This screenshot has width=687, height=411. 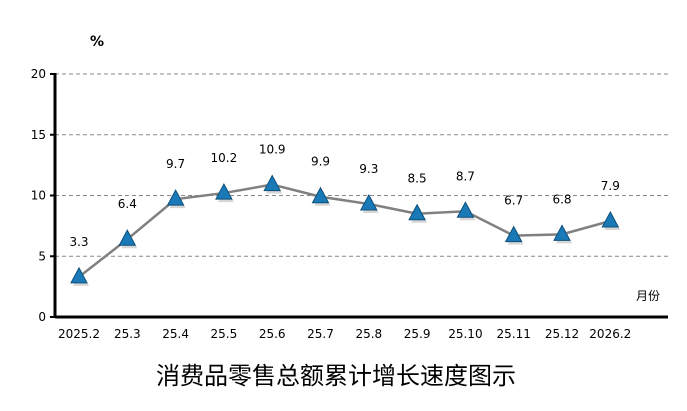 I want to click on x-tick-label: 25.10, so click(x=465, y=334).